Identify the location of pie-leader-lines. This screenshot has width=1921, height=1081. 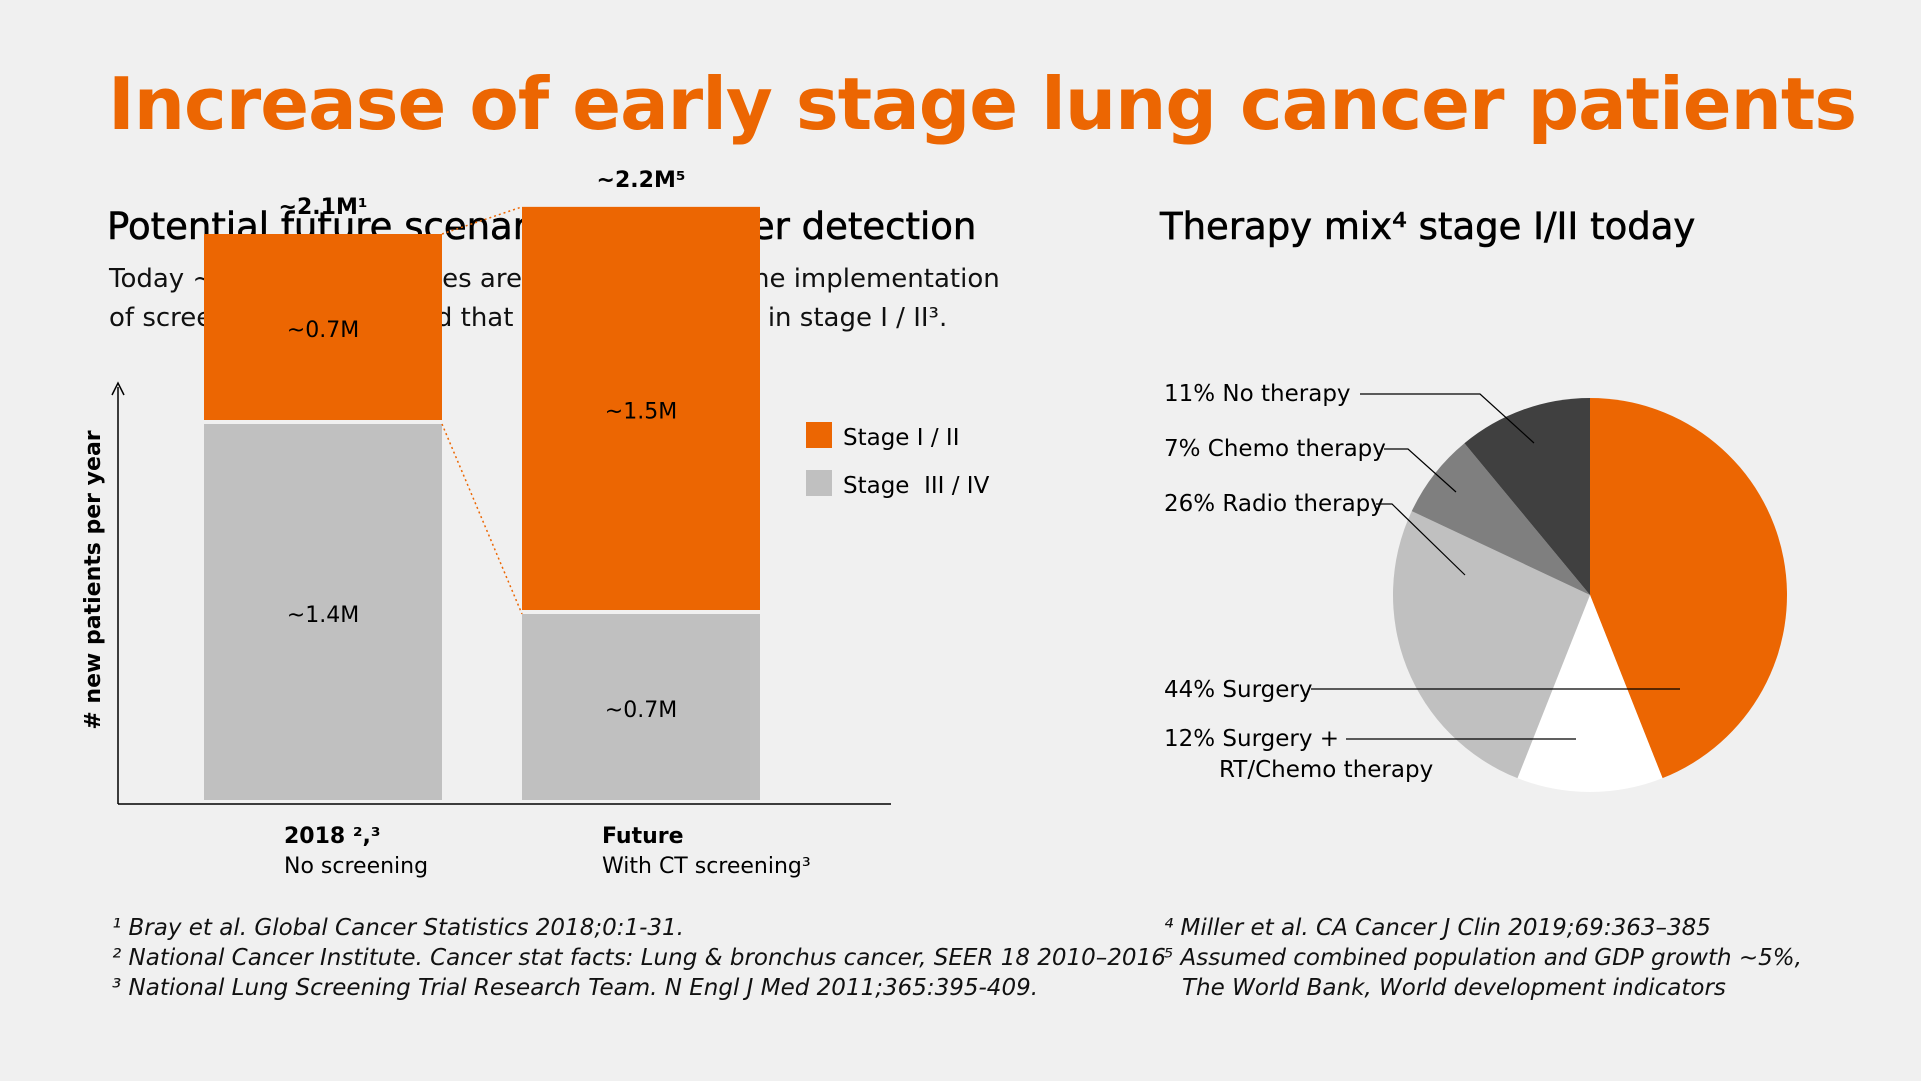
(1495, 566).